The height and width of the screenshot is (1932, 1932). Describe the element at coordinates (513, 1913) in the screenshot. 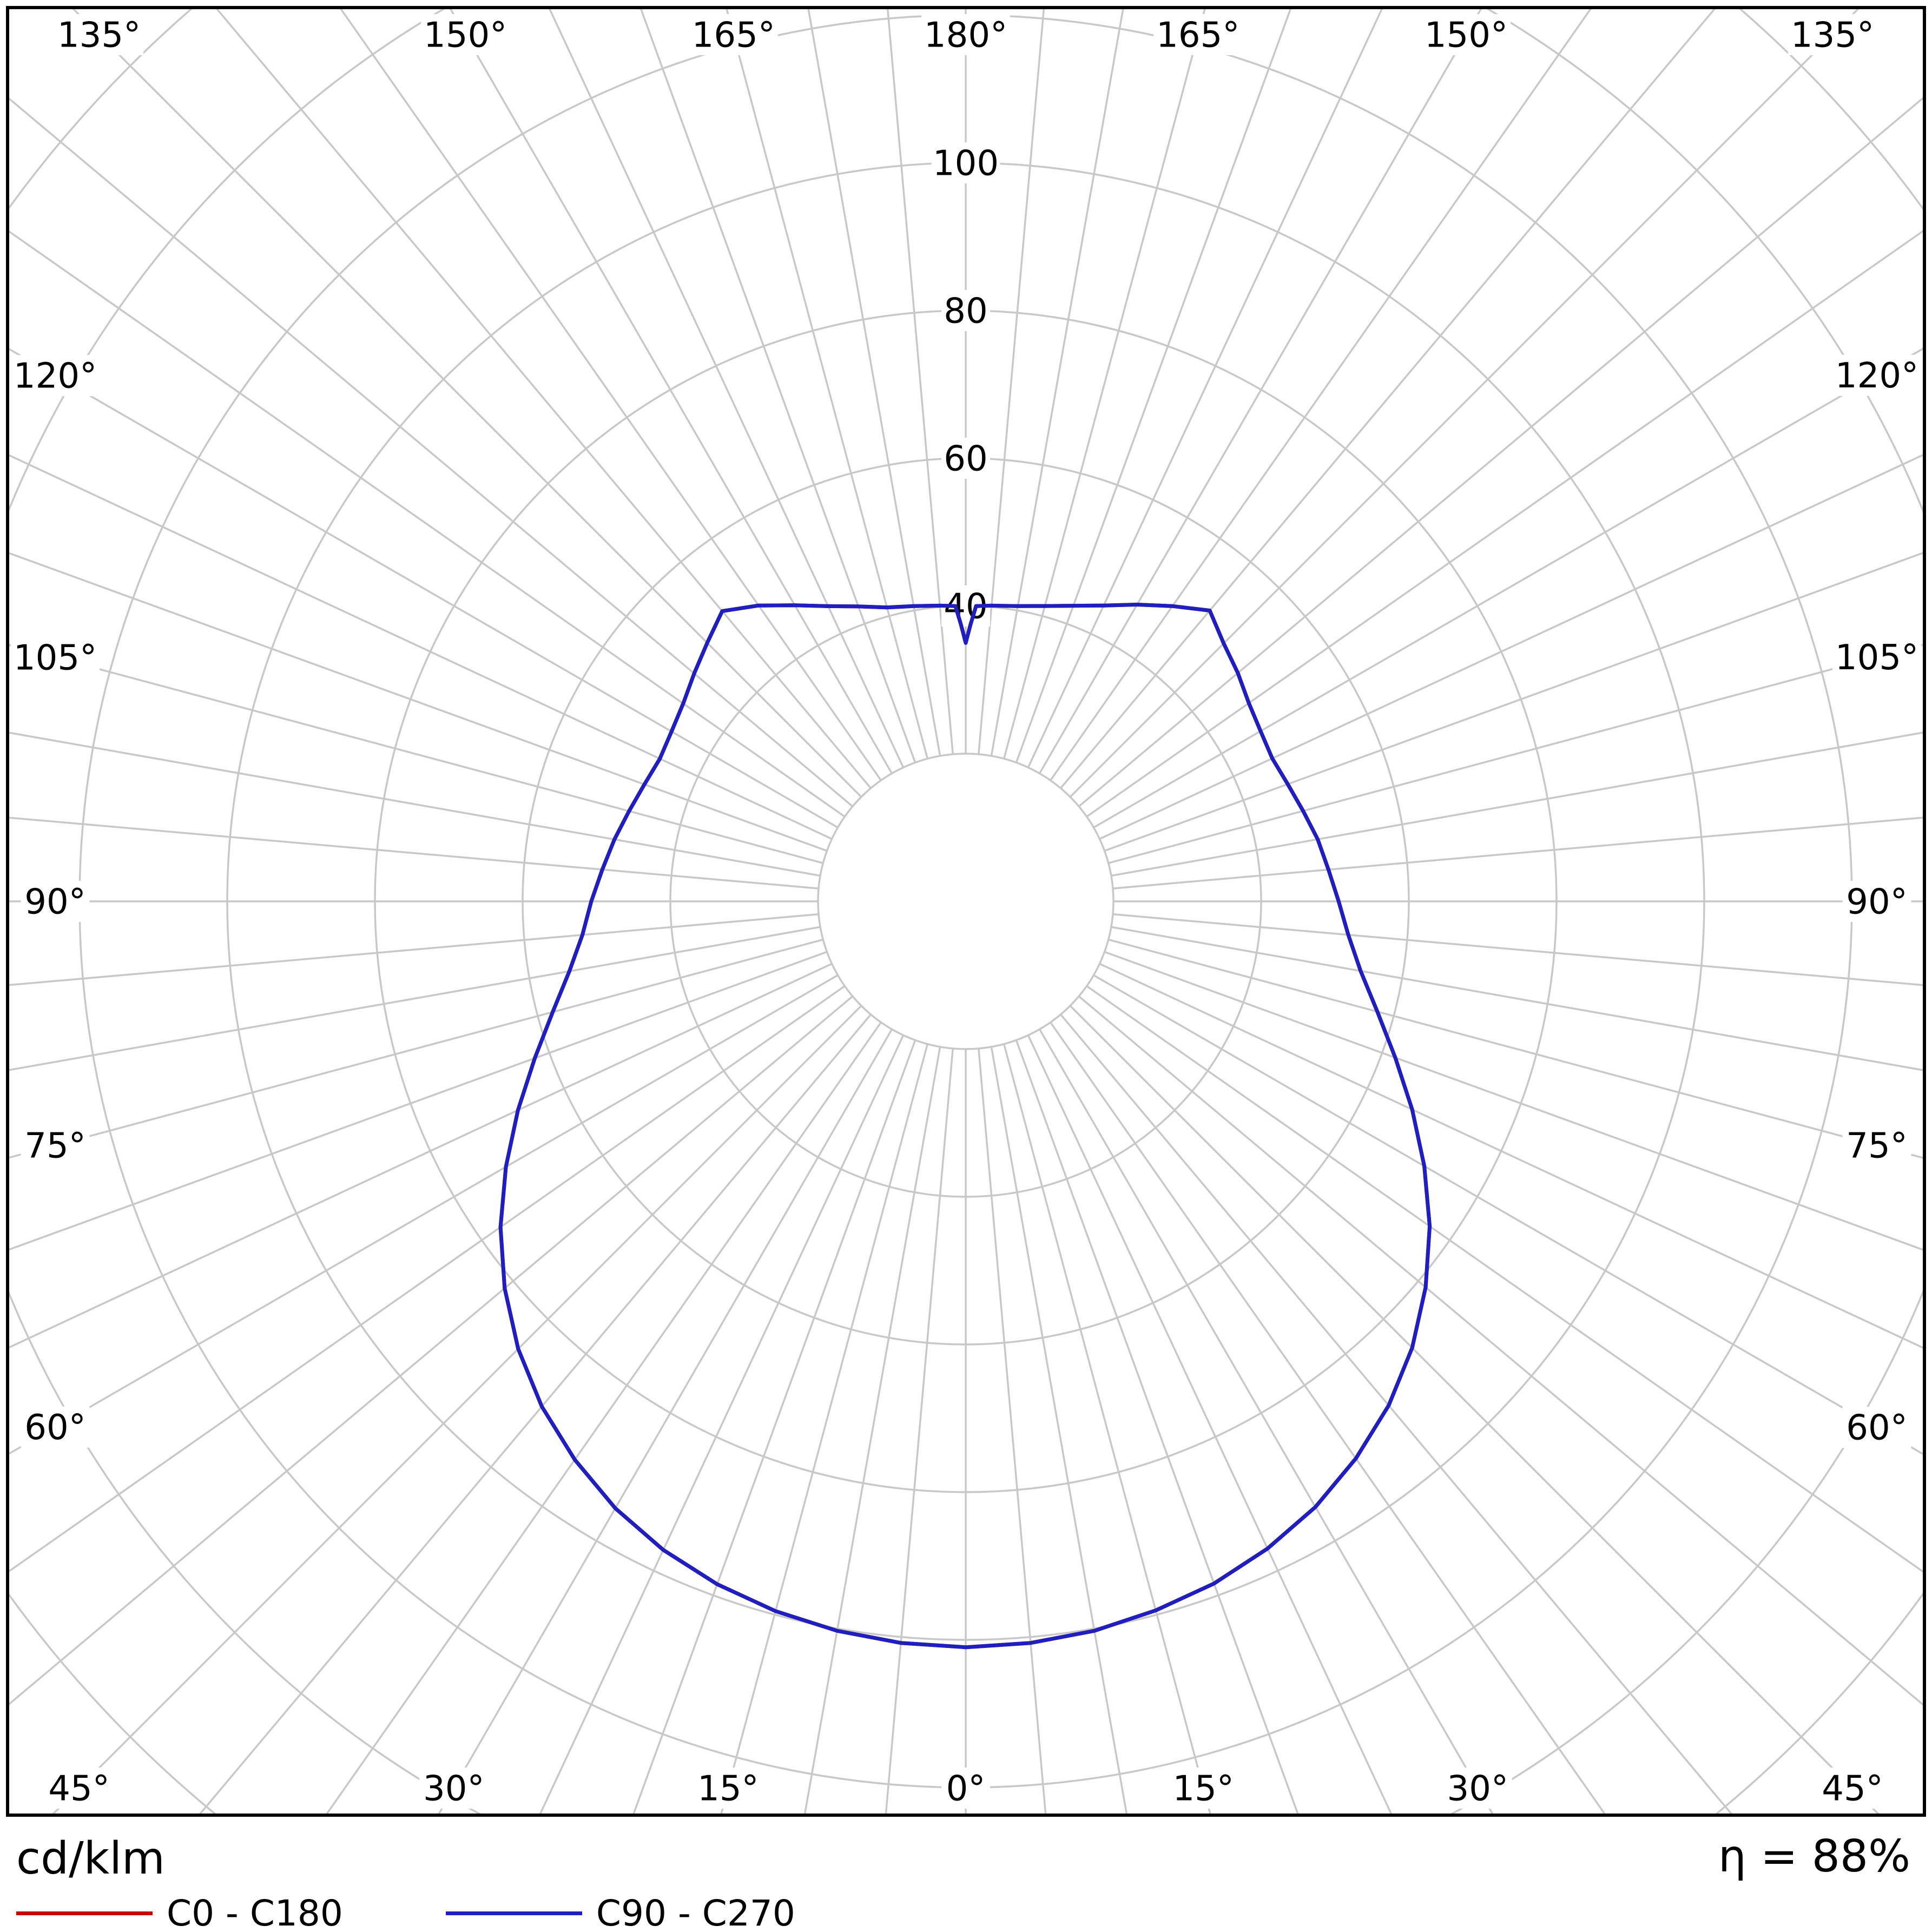

I see `c90-c270-line-swatch` at that location.